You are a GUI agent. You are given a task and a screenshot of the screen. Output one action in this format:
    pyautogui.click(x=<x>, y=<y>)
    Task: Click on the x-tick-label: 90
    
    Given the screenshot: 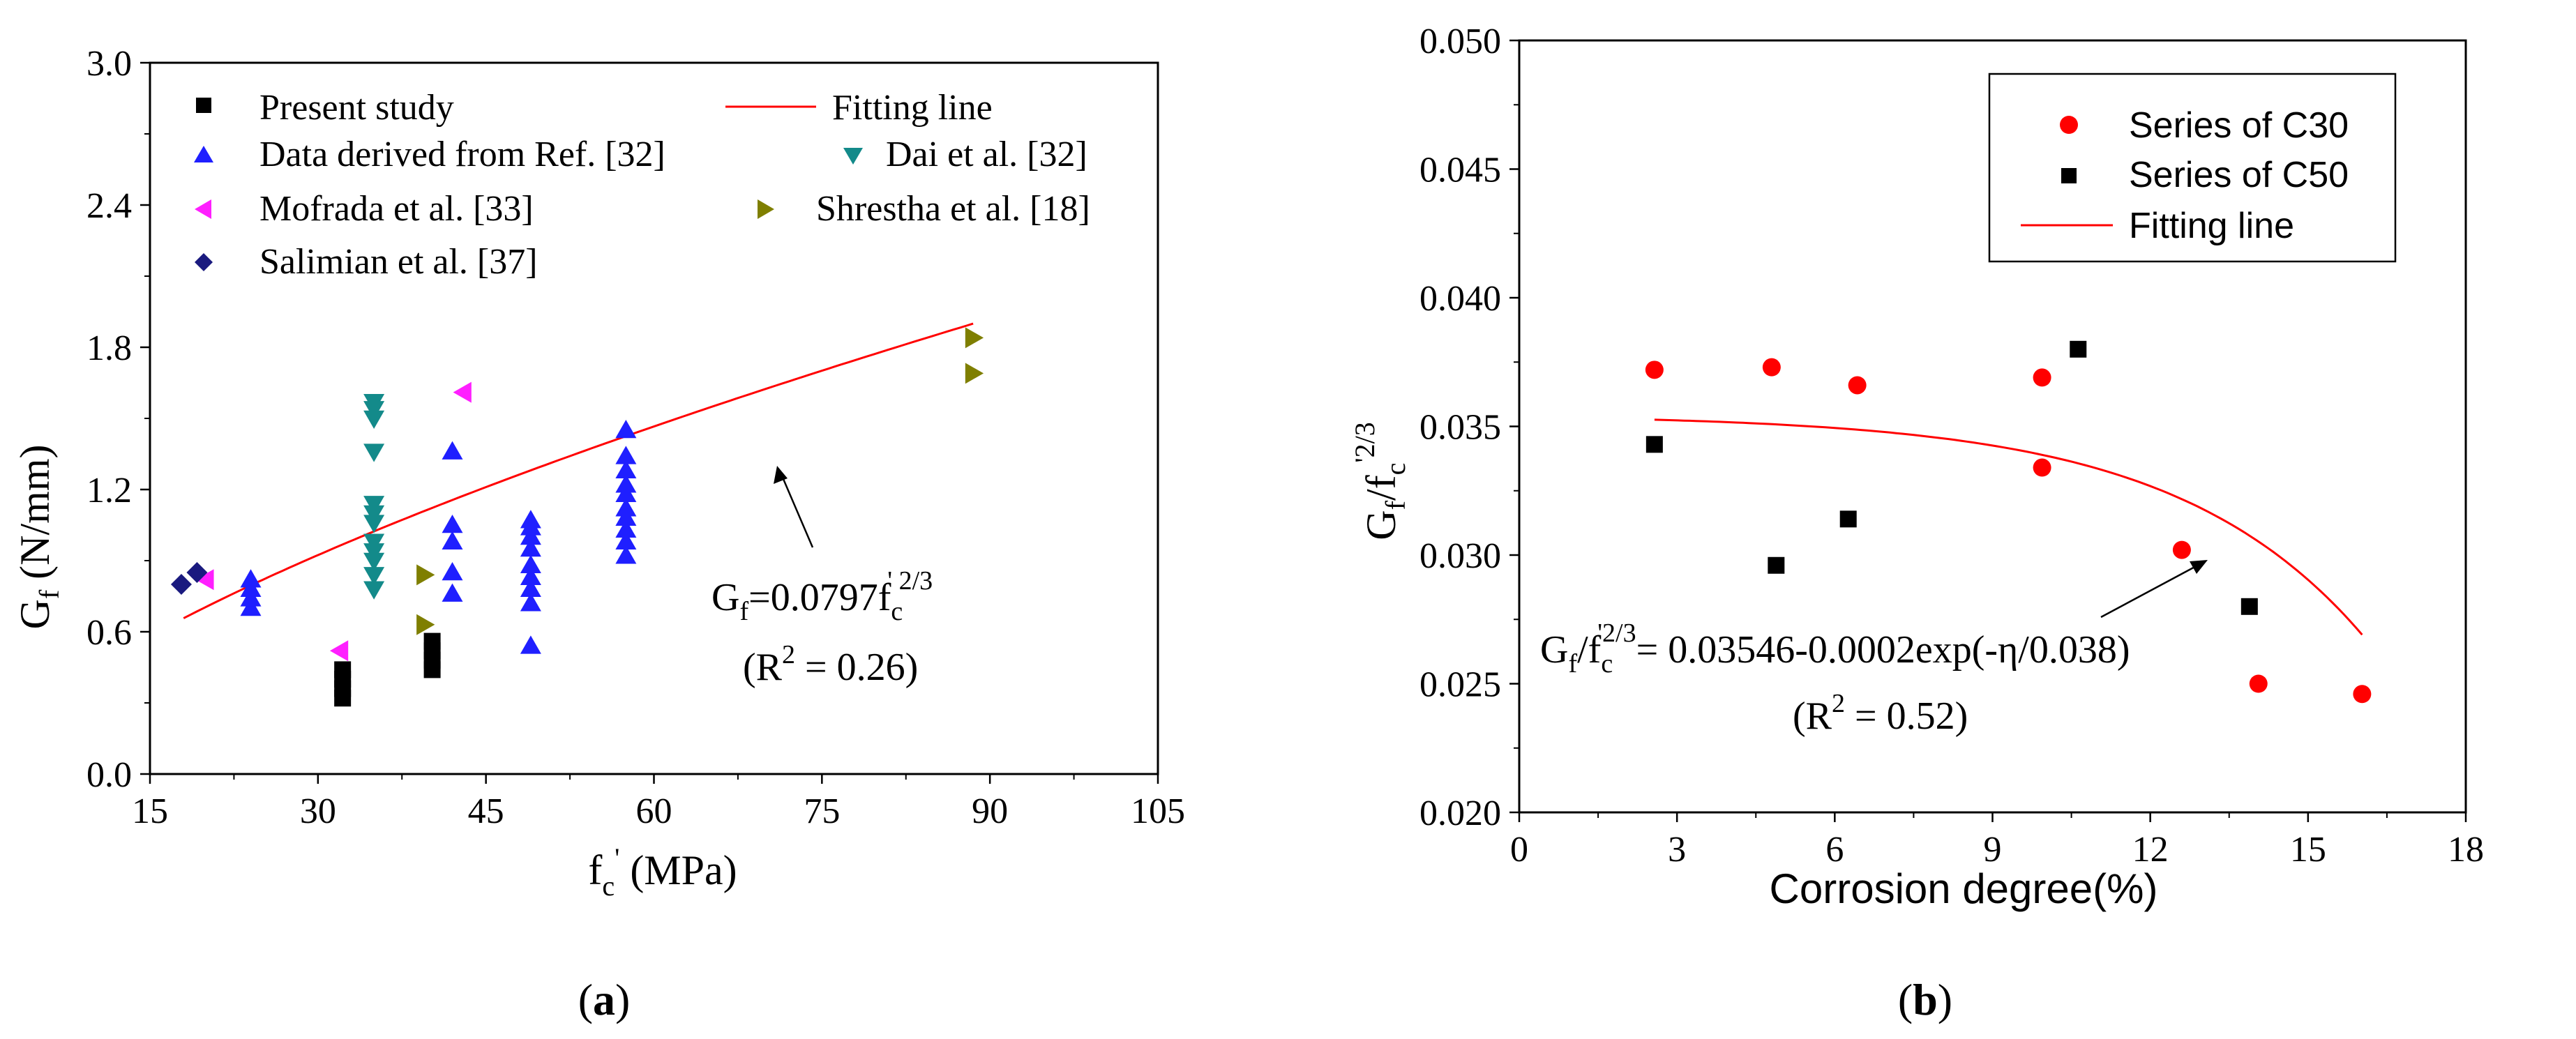 What is the action you would take?
    pyautogui.click(x=990, y=811)
    